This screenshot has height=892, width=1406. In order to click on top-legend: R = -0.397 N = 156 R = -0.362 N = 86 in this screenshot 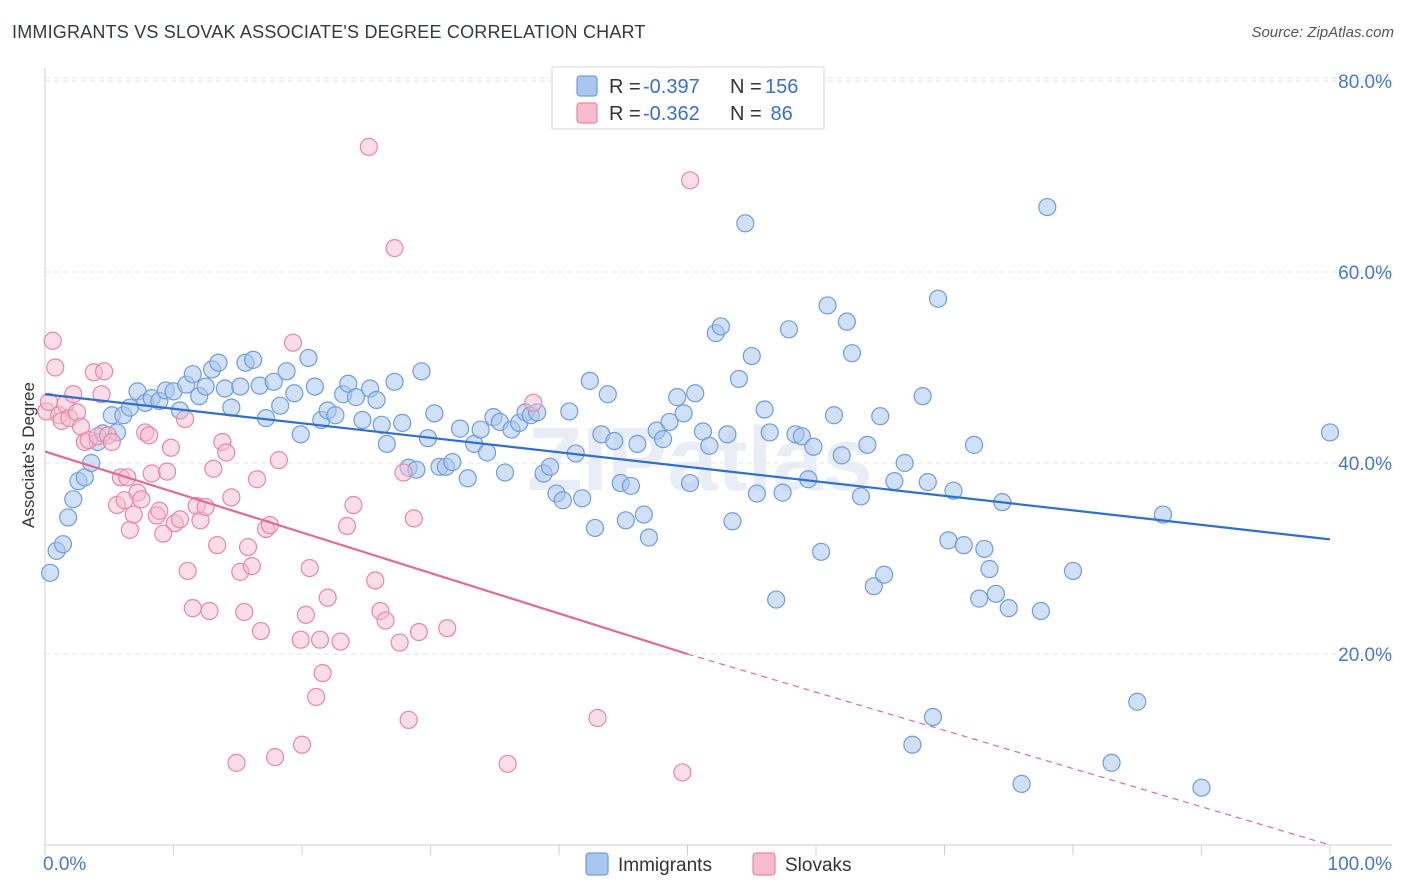, I will do `click(688, 98)`.